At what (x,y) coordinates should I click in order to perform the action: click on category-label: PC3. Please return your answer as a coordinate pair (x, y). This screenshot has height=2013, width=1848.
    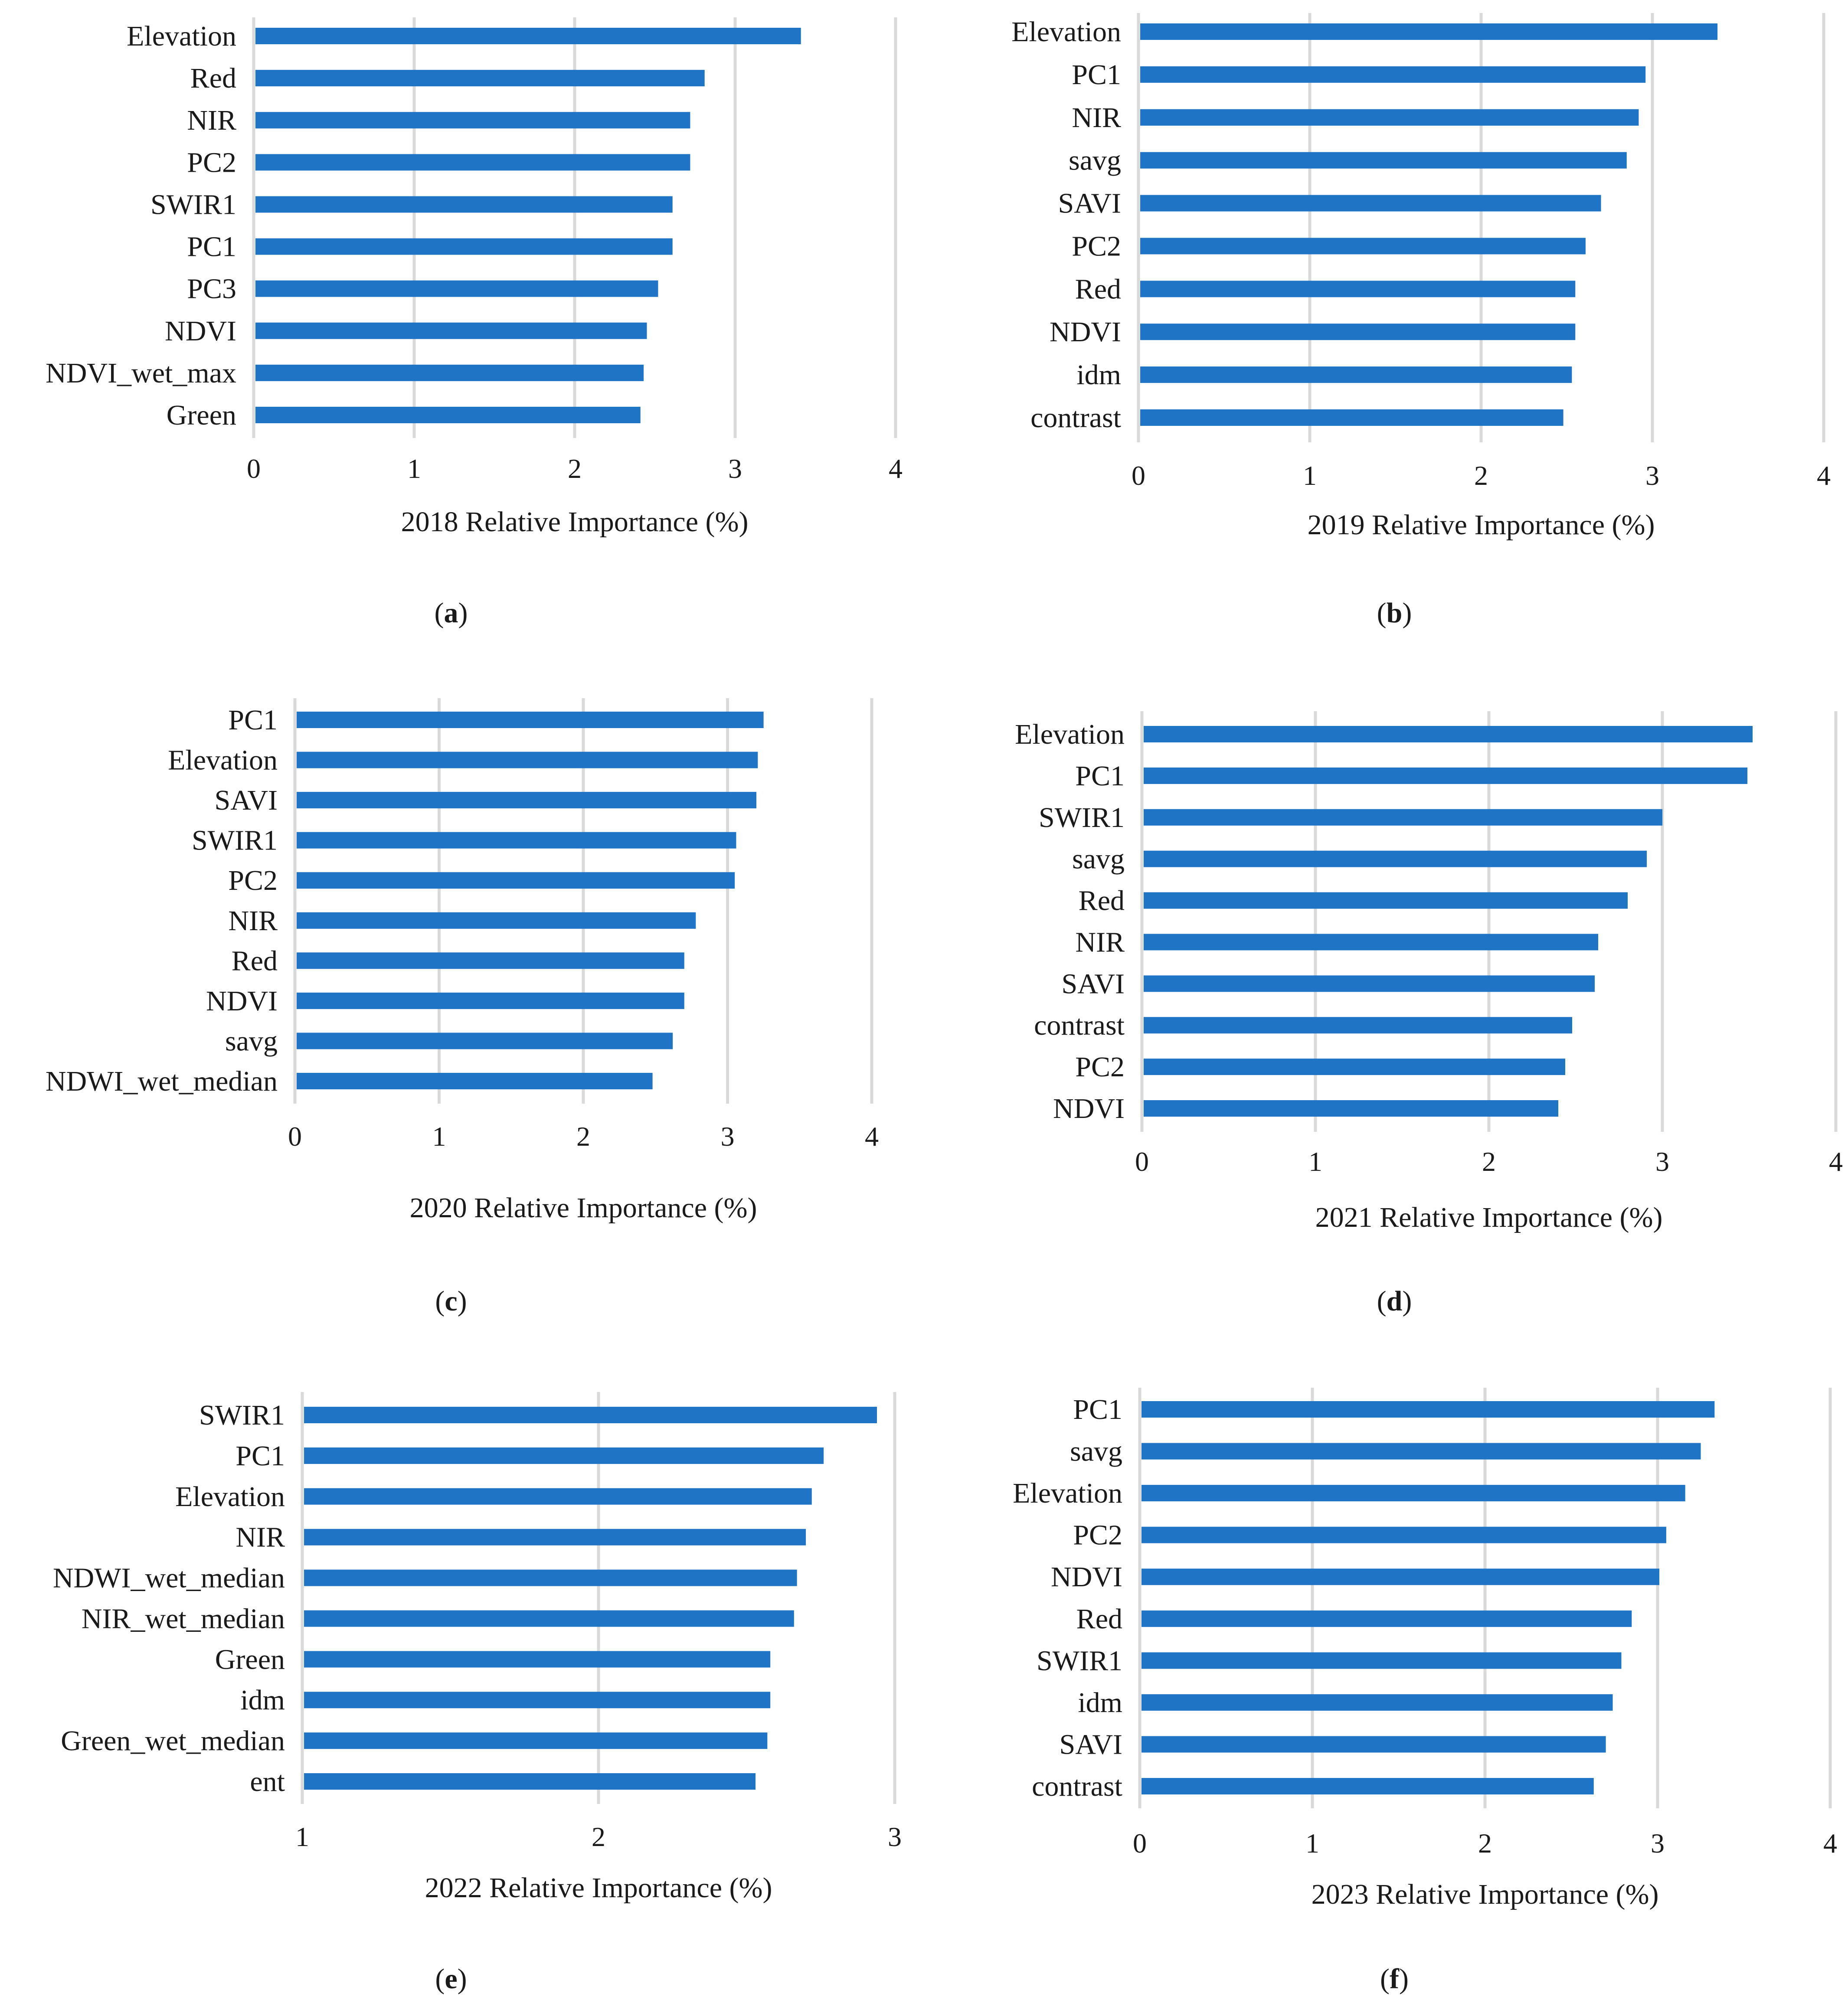
    Looking at the image, I should click on (212, 289).